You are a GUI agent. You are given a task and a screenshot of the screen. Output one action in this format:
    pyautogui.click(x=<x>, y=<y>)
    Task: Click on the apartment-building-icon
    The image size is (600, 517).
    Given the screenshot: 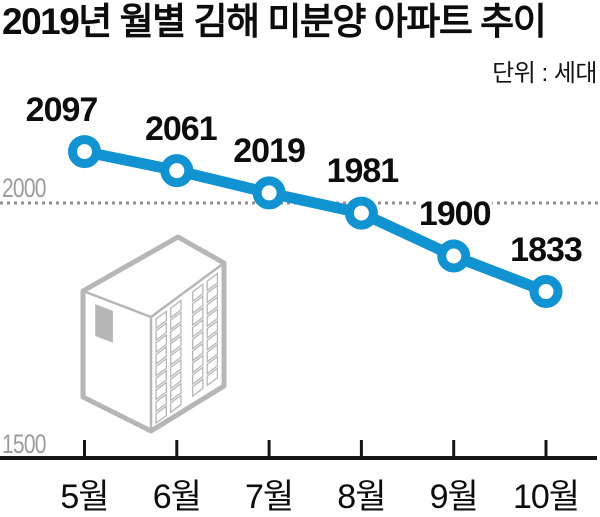 What is the action you would take?
    pyautogui.click(x=153, y=334)
    